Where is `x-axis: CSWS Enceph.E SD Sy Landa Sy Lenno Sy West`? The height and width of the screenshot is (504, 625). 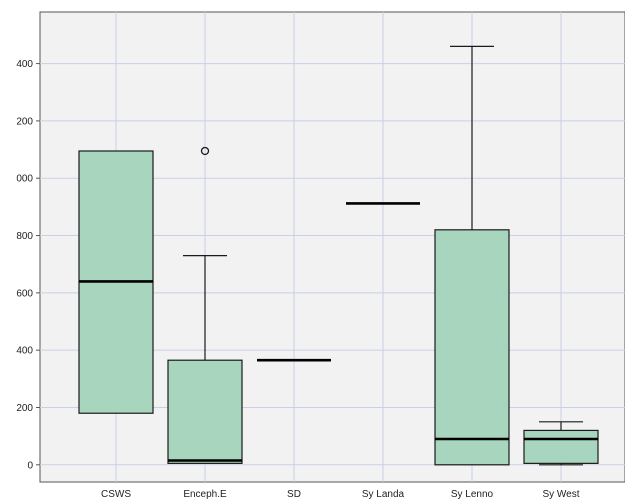 x-axis: CSWS Enceph.E SD Sy Landa Sy Lenno Sy West is located at coordinates (340, 494).